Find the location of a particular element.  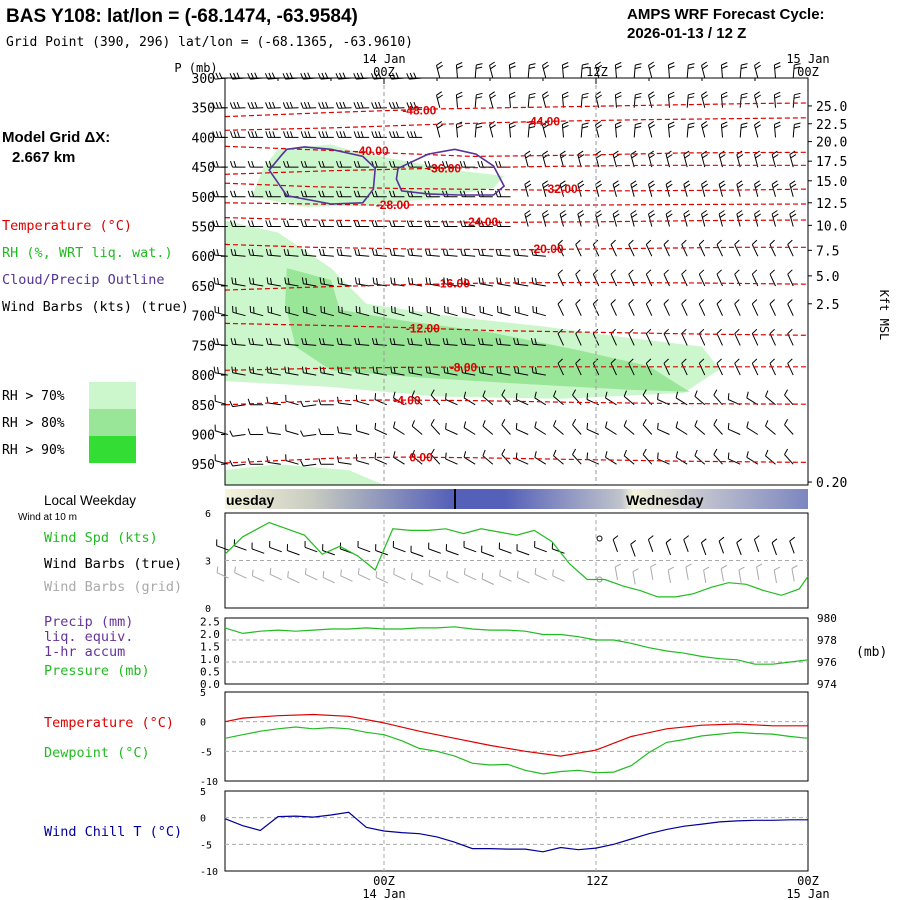

pressure-axis-label: P (mb) is located at coordinates (195, 68).